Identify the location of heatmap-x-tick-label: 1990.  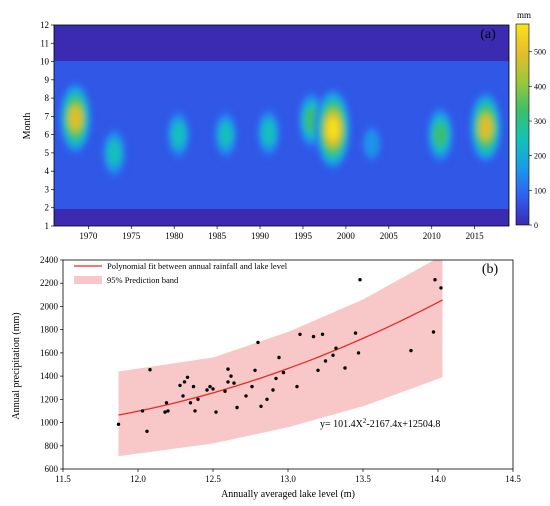
(260, 236).